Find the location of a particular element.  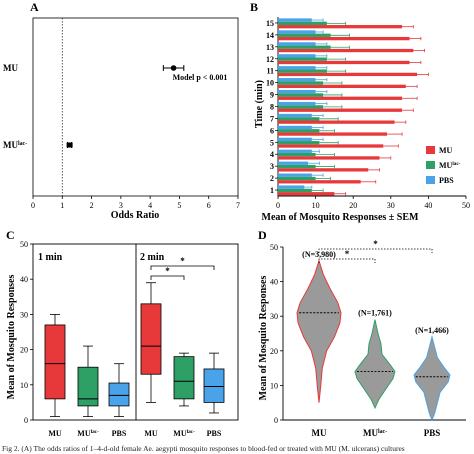

panel-b-y-tick-label: 5 is located at coordinates (272, 142).